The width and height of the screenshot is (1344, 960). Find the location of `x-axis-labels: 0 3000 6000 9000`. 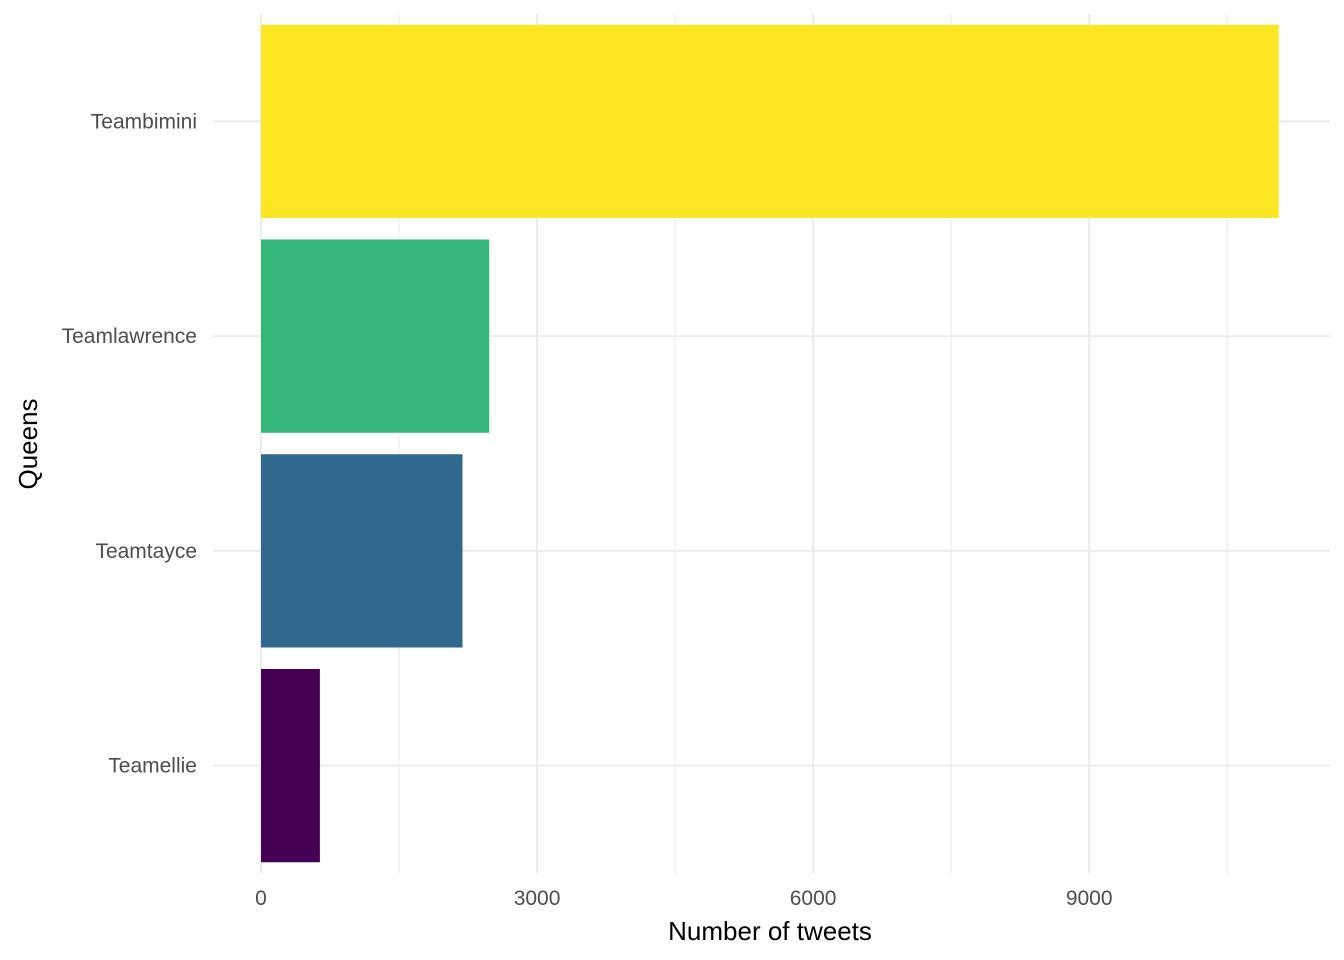

x-axis-labels: 0 3000 6000 9000 is located at coordinates (683, 898).